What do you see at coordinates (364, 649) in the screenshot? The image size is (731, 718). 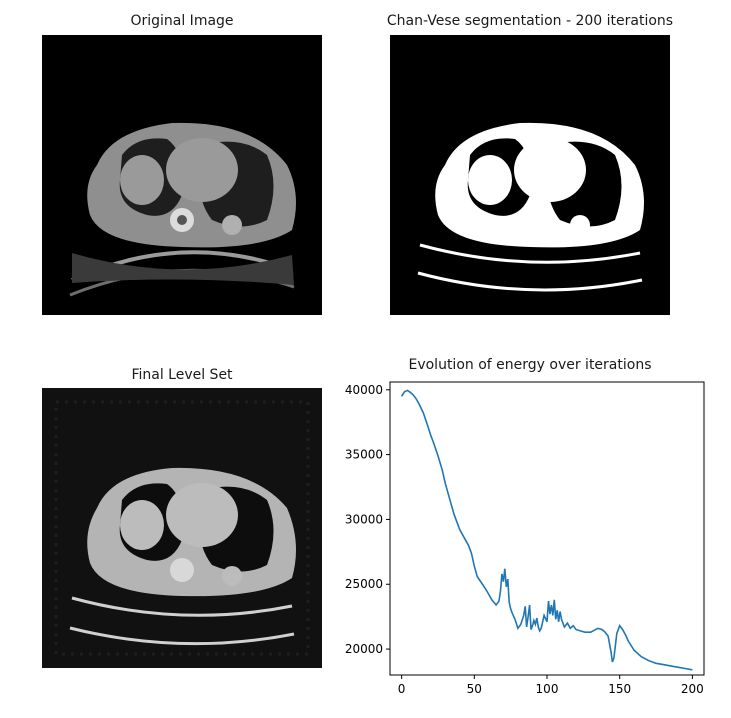 I see `y-tick-label: 20000` at bounding box center [364, 649].